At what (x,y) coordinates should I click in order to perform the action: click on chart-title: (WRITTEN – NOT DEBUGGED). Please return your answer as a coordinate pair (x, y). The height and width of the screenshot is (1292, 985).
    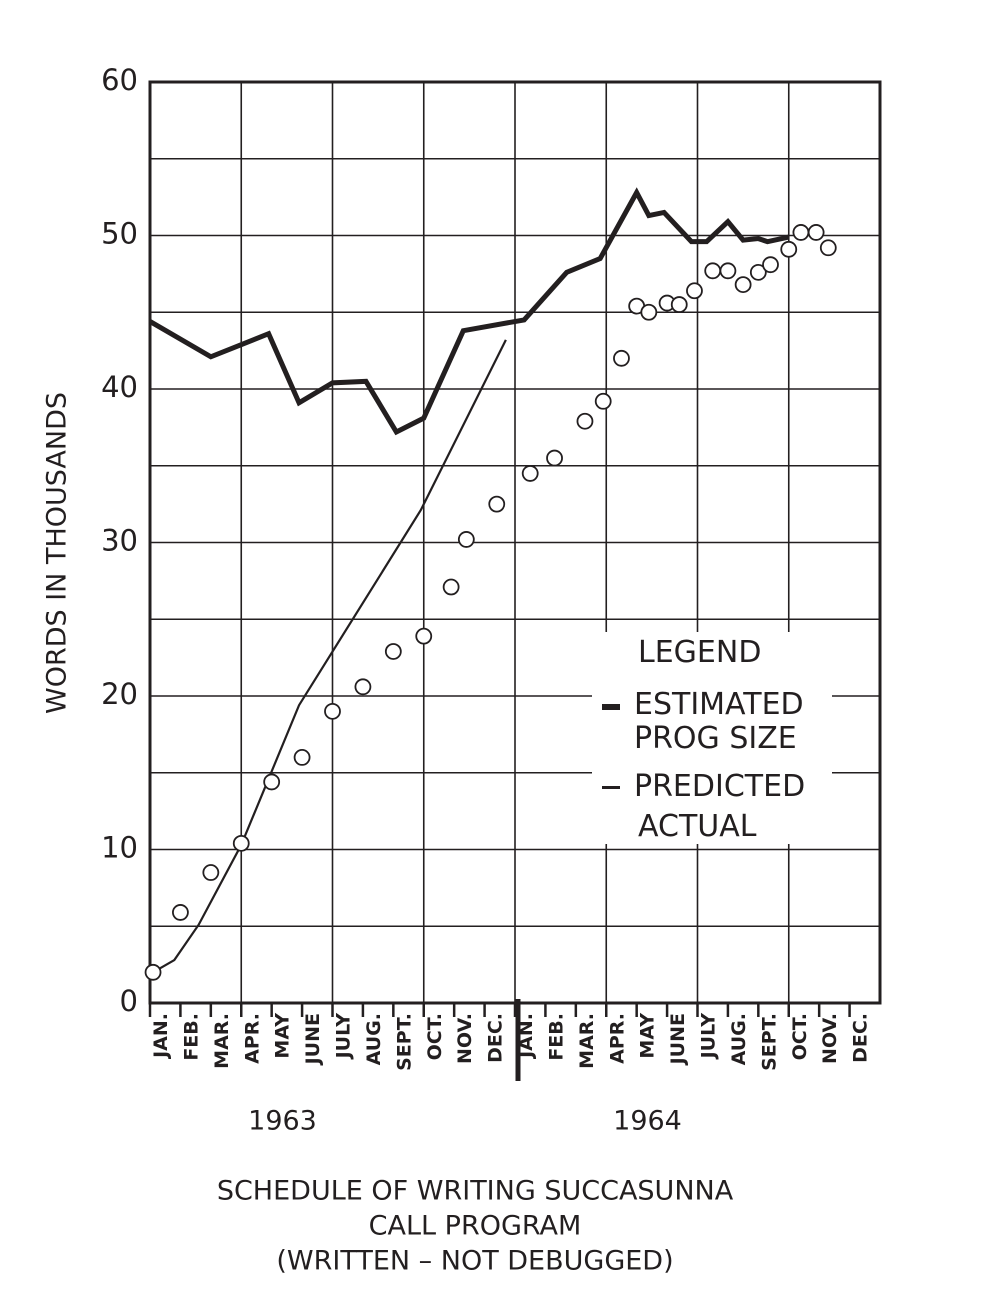
    Looking at the image, I should click on (474, 1261).